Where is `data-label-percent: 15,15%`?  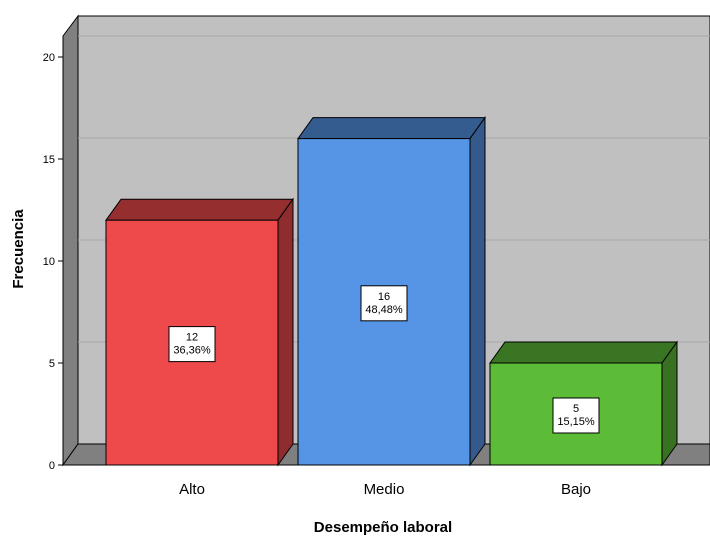 data-label-percent: 15,15% is located at coordinates (576, 422).